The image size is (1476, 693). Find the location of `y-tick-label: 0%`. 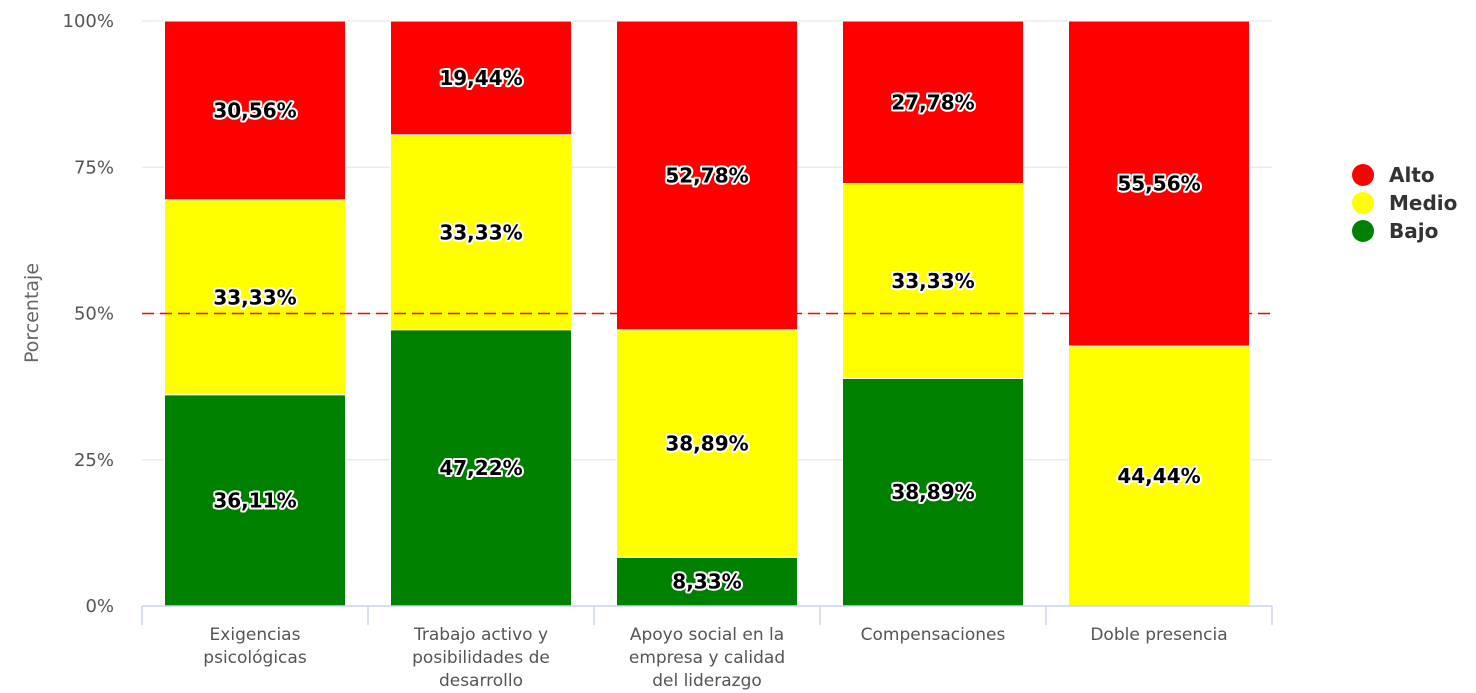

y-tick-label: 0% is located at coordinates (99, 606).